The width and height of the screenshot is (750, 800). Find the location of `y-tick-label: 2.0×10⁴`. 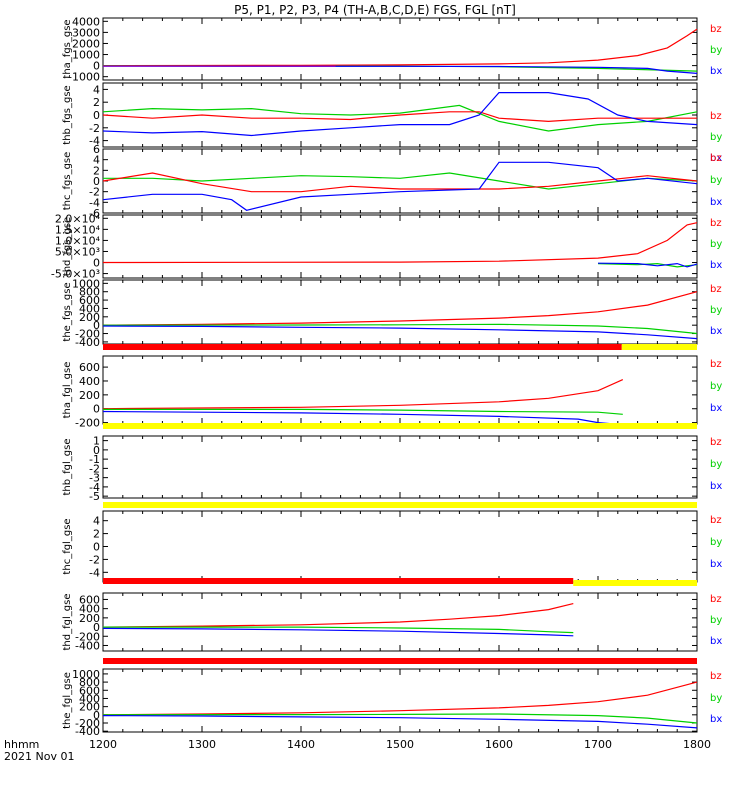

y-tick-label: 2.0×10⁴ is located at coordinates (78, 218).